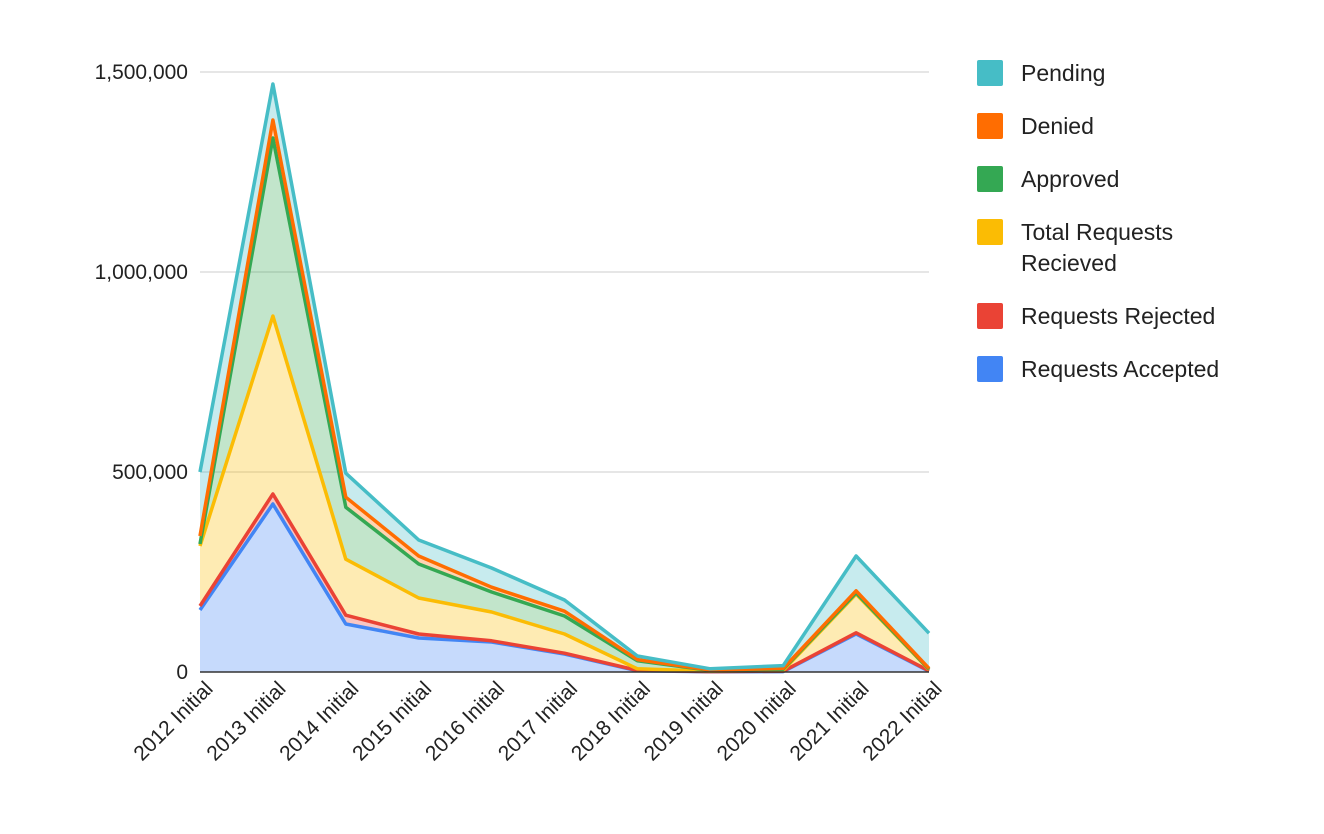 The image size is (1324, 834). What do you see at coordinates (1070, 179) in the screenshot?
I see `legend-label: Approved` at bounding box center [1070, 179].